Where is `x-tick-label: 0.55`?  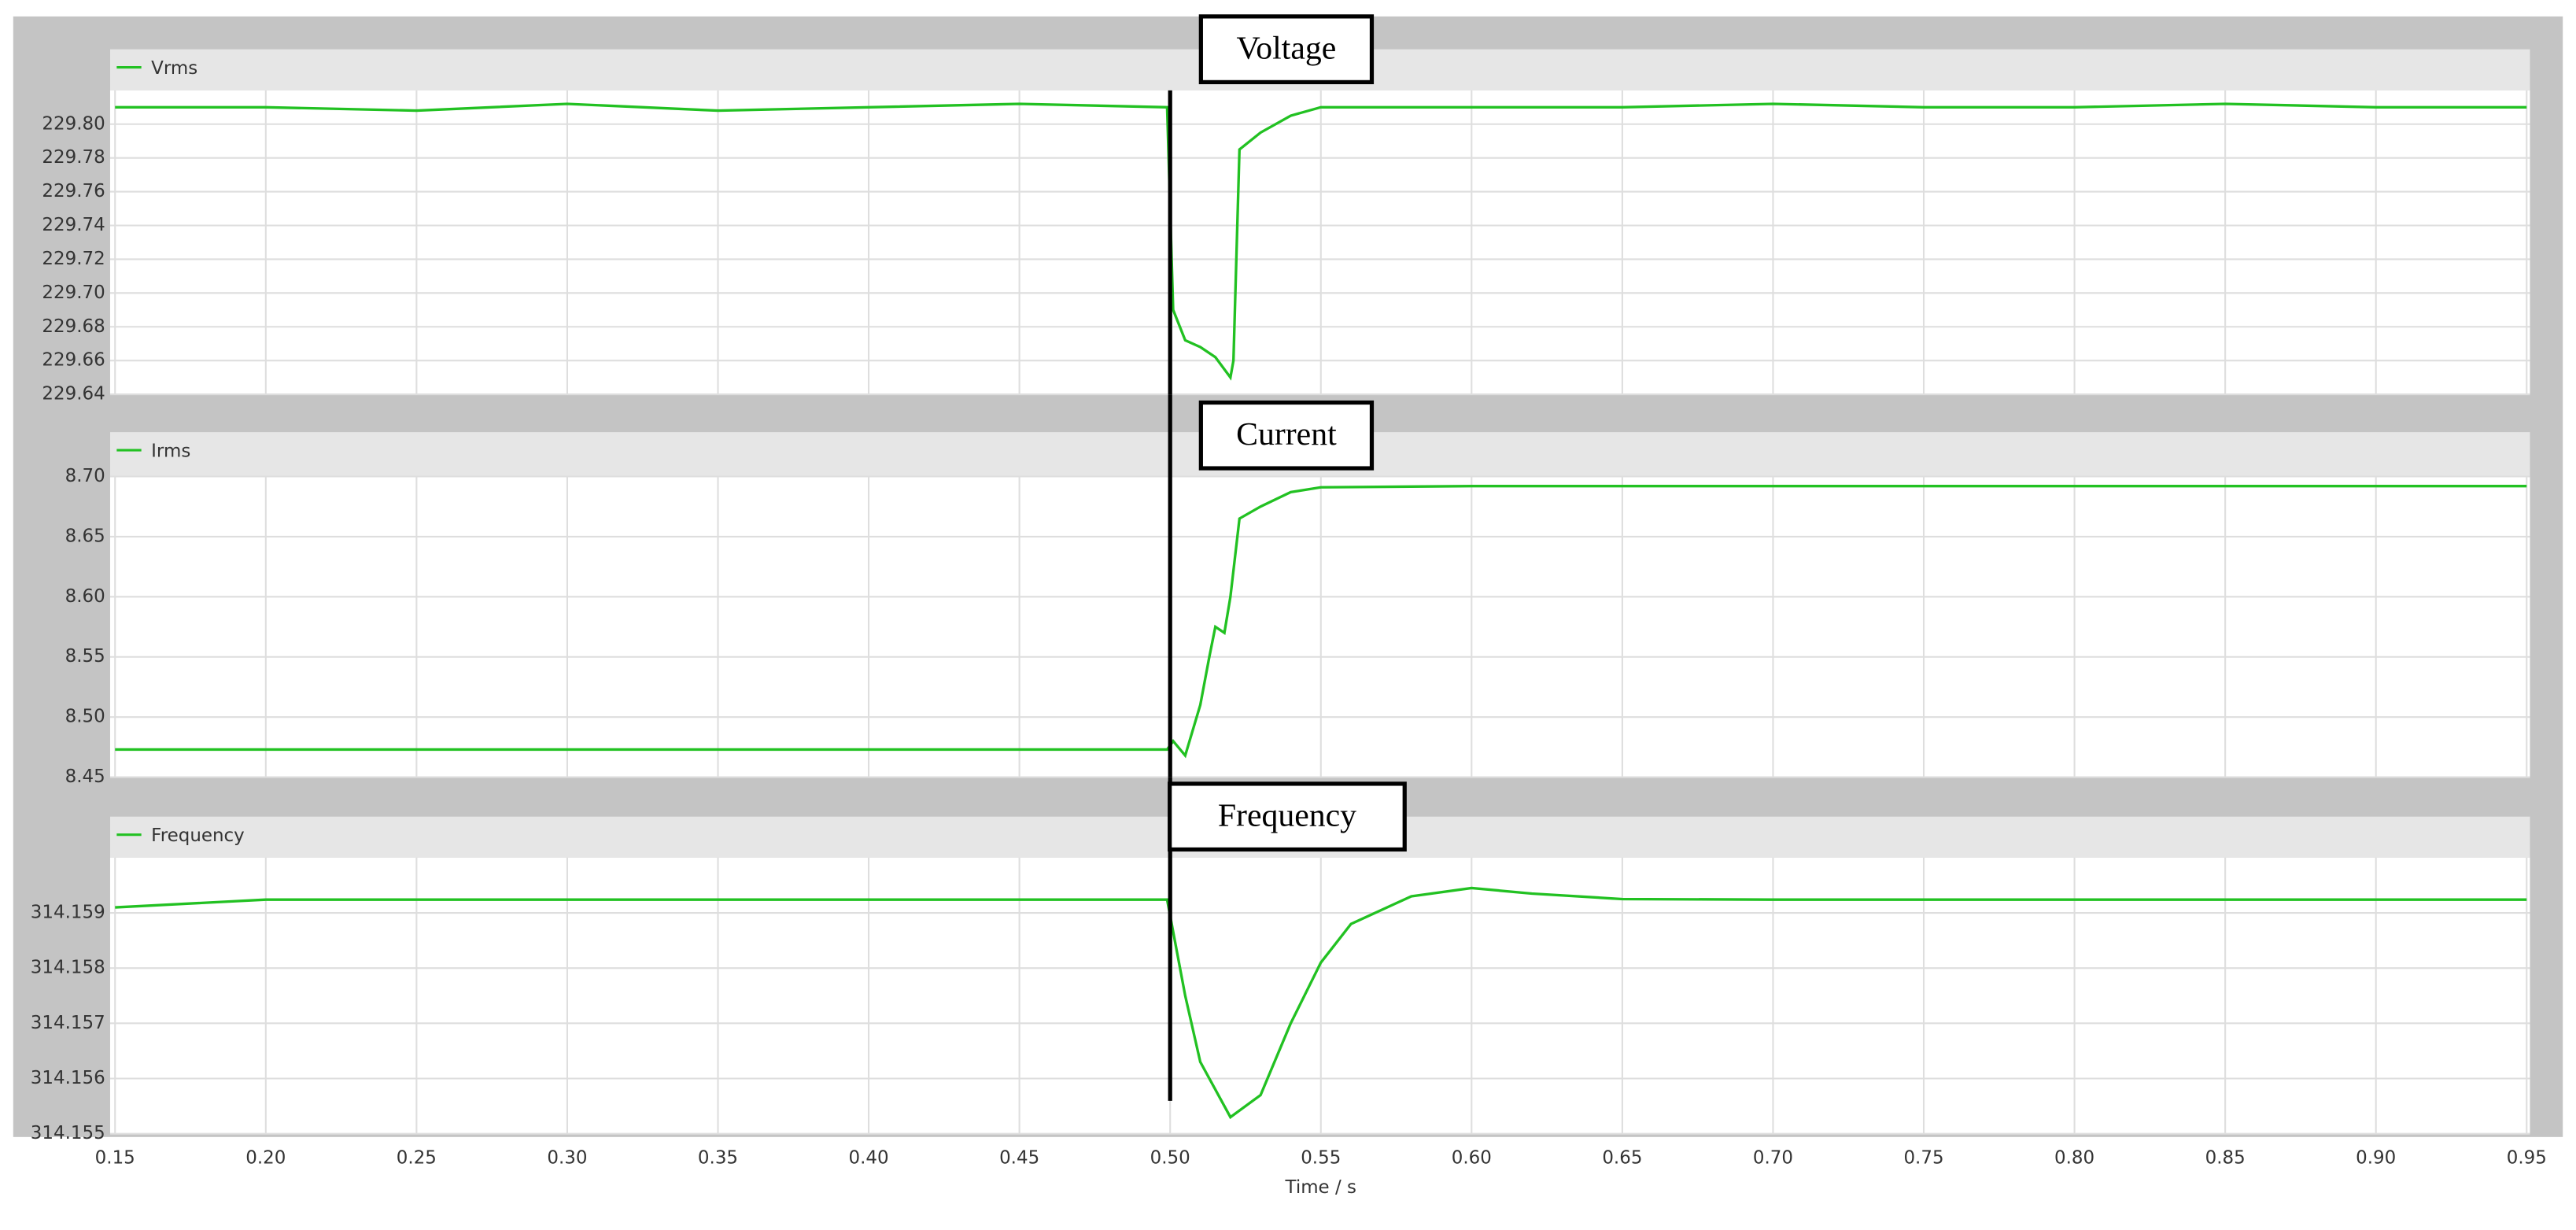
x-tick-label: 0.55 is located at coordinates (1321, 1157).